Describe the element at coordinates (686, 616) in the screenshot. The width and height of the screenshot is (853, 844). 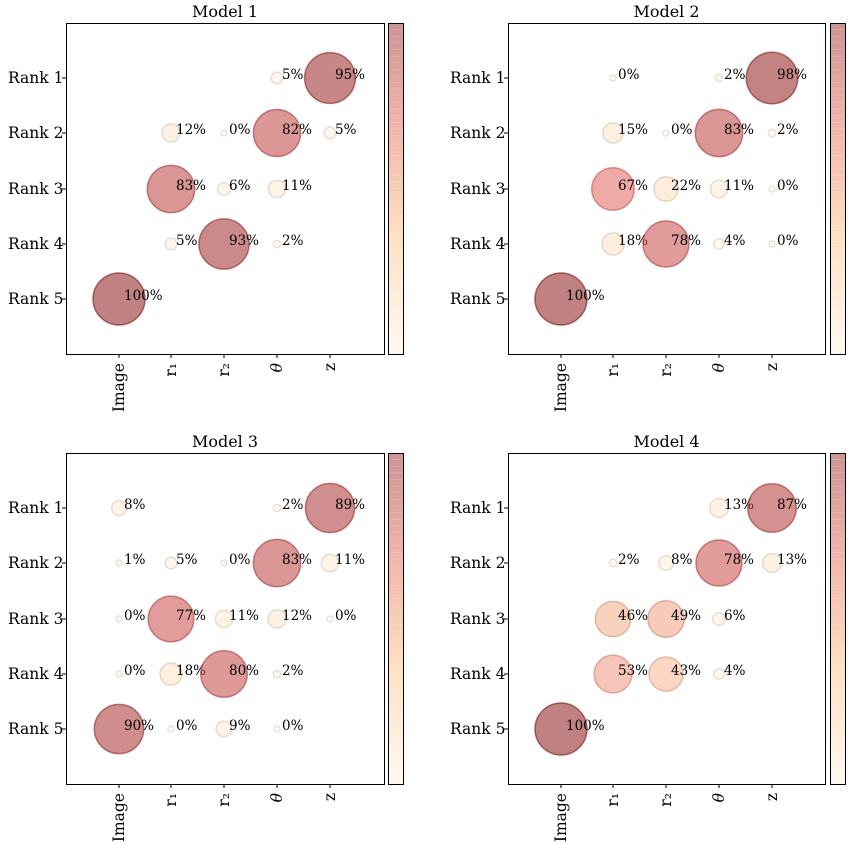
I see `data-label: 49%` at that location.